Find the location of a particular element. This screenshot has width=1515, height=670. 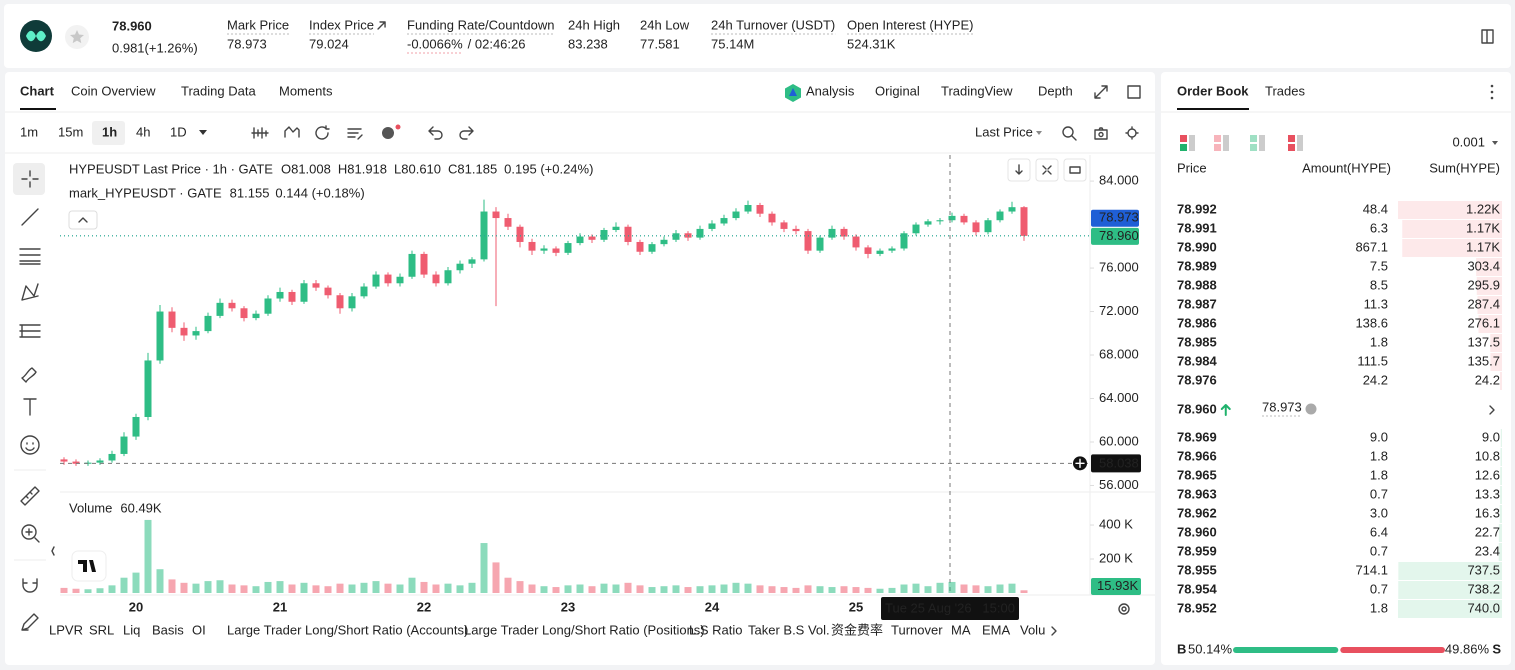

book-price: 78.959 is located at coordinates (1197, 550).